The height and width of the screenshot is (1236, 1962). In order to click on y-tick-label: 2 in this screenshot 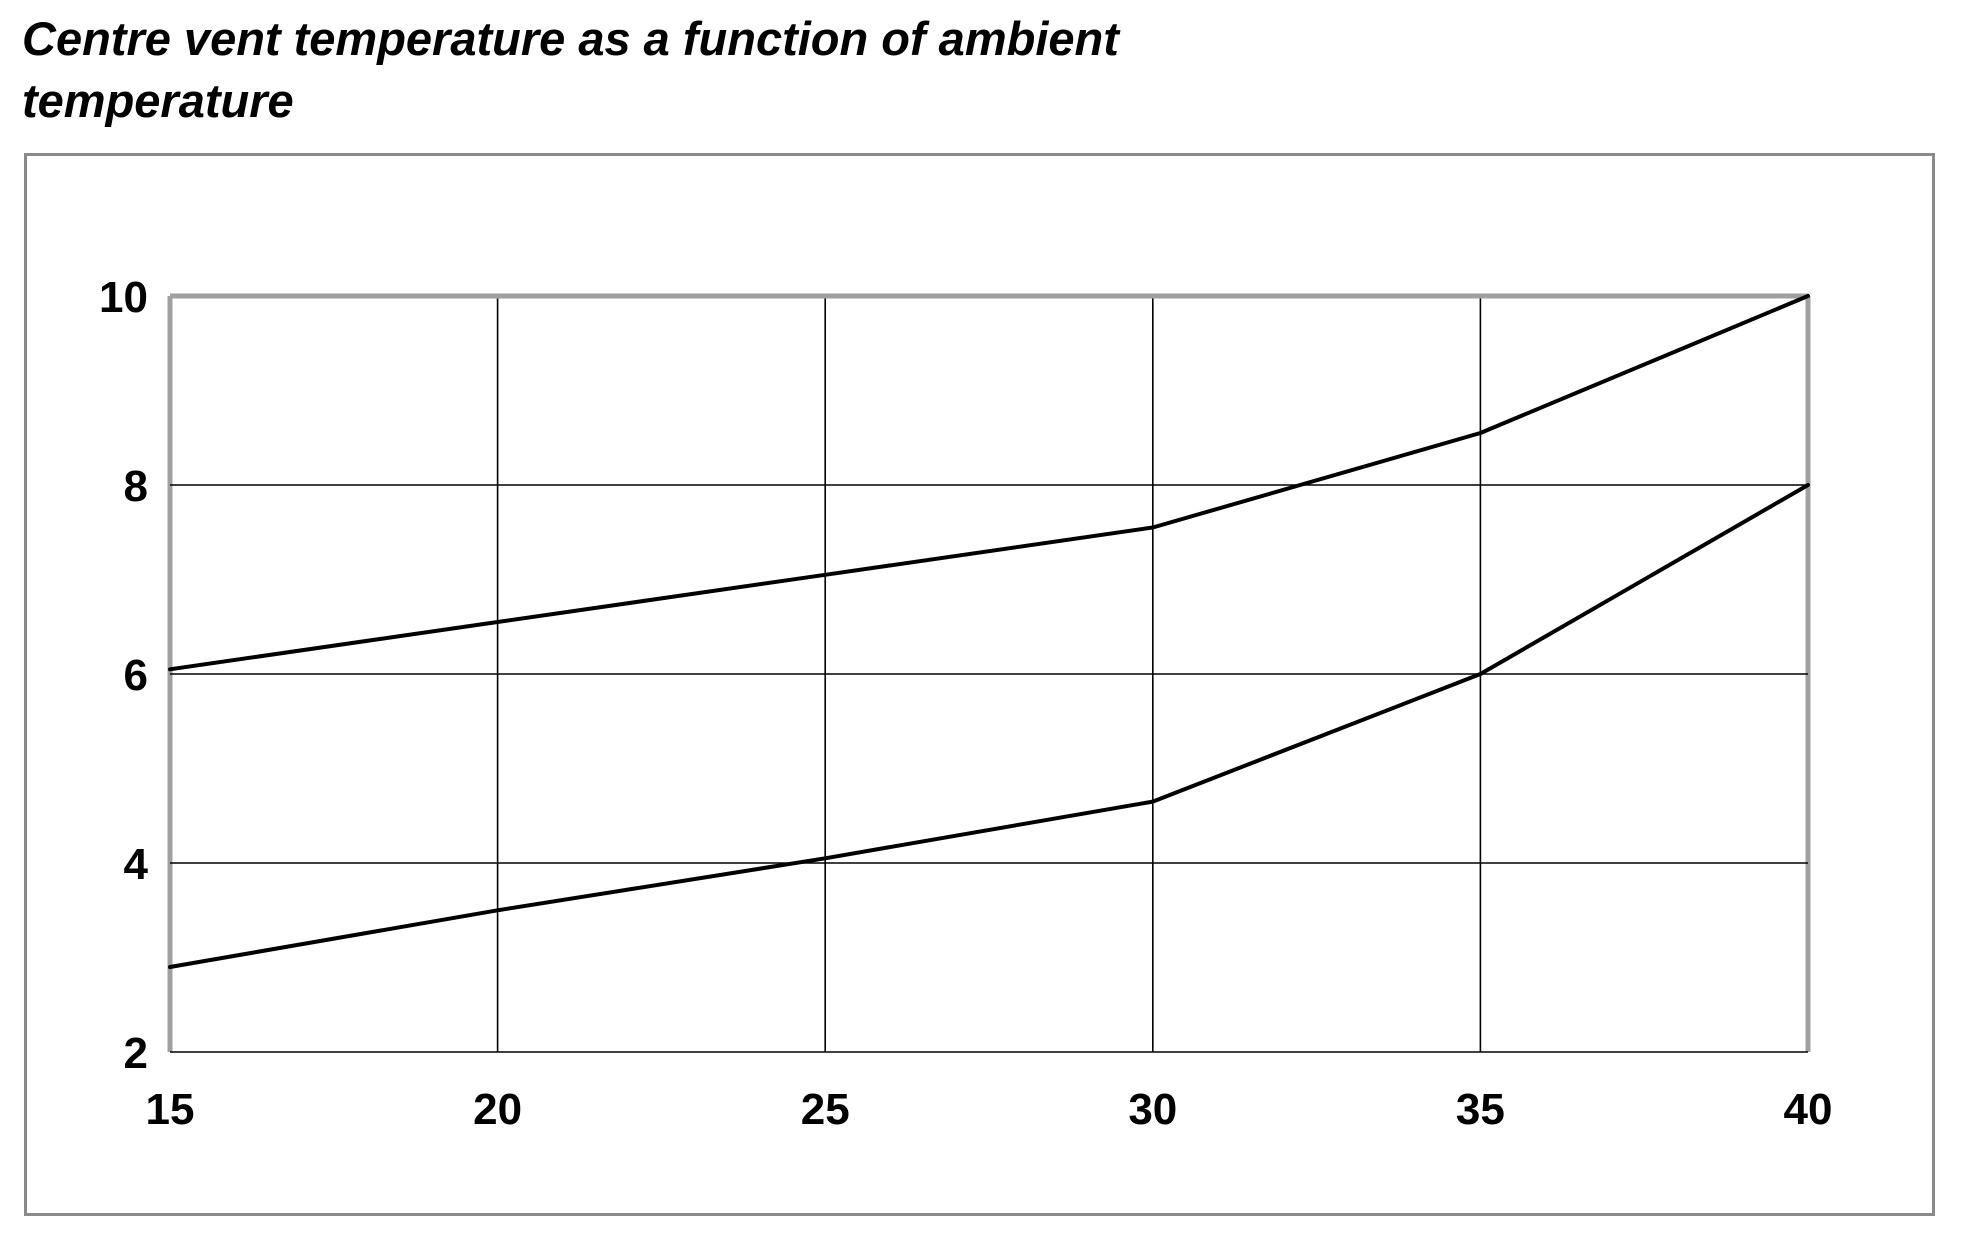, I will do `click(136, 1053)`.